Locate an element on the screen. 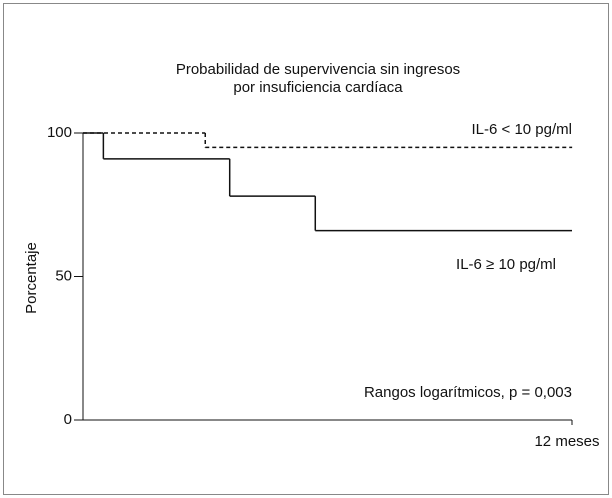 Image resolution: width=612 pixels, height=498 pixels. series-label: IL-6 < 10 pg/ml is located at coordinates (522, 129).